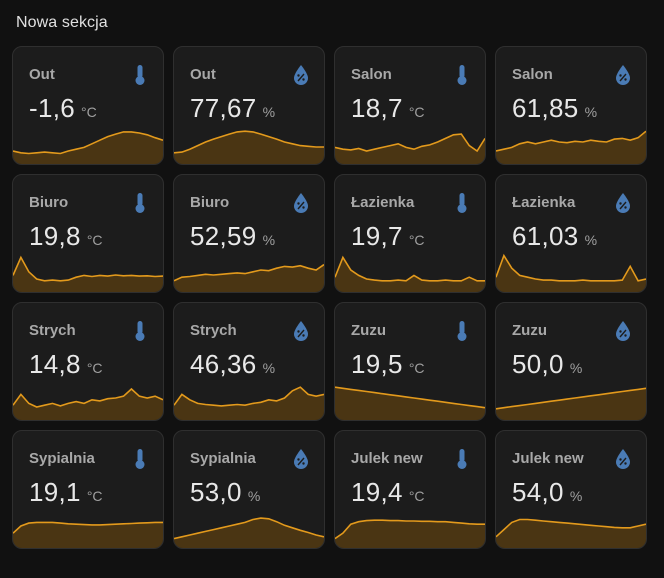 This screenshot has height=578, width=664. What do you see at coordinates (368, 330) in the screenshot?
I see `sensor-name: Zuzu` at bounding box center [368, 330].